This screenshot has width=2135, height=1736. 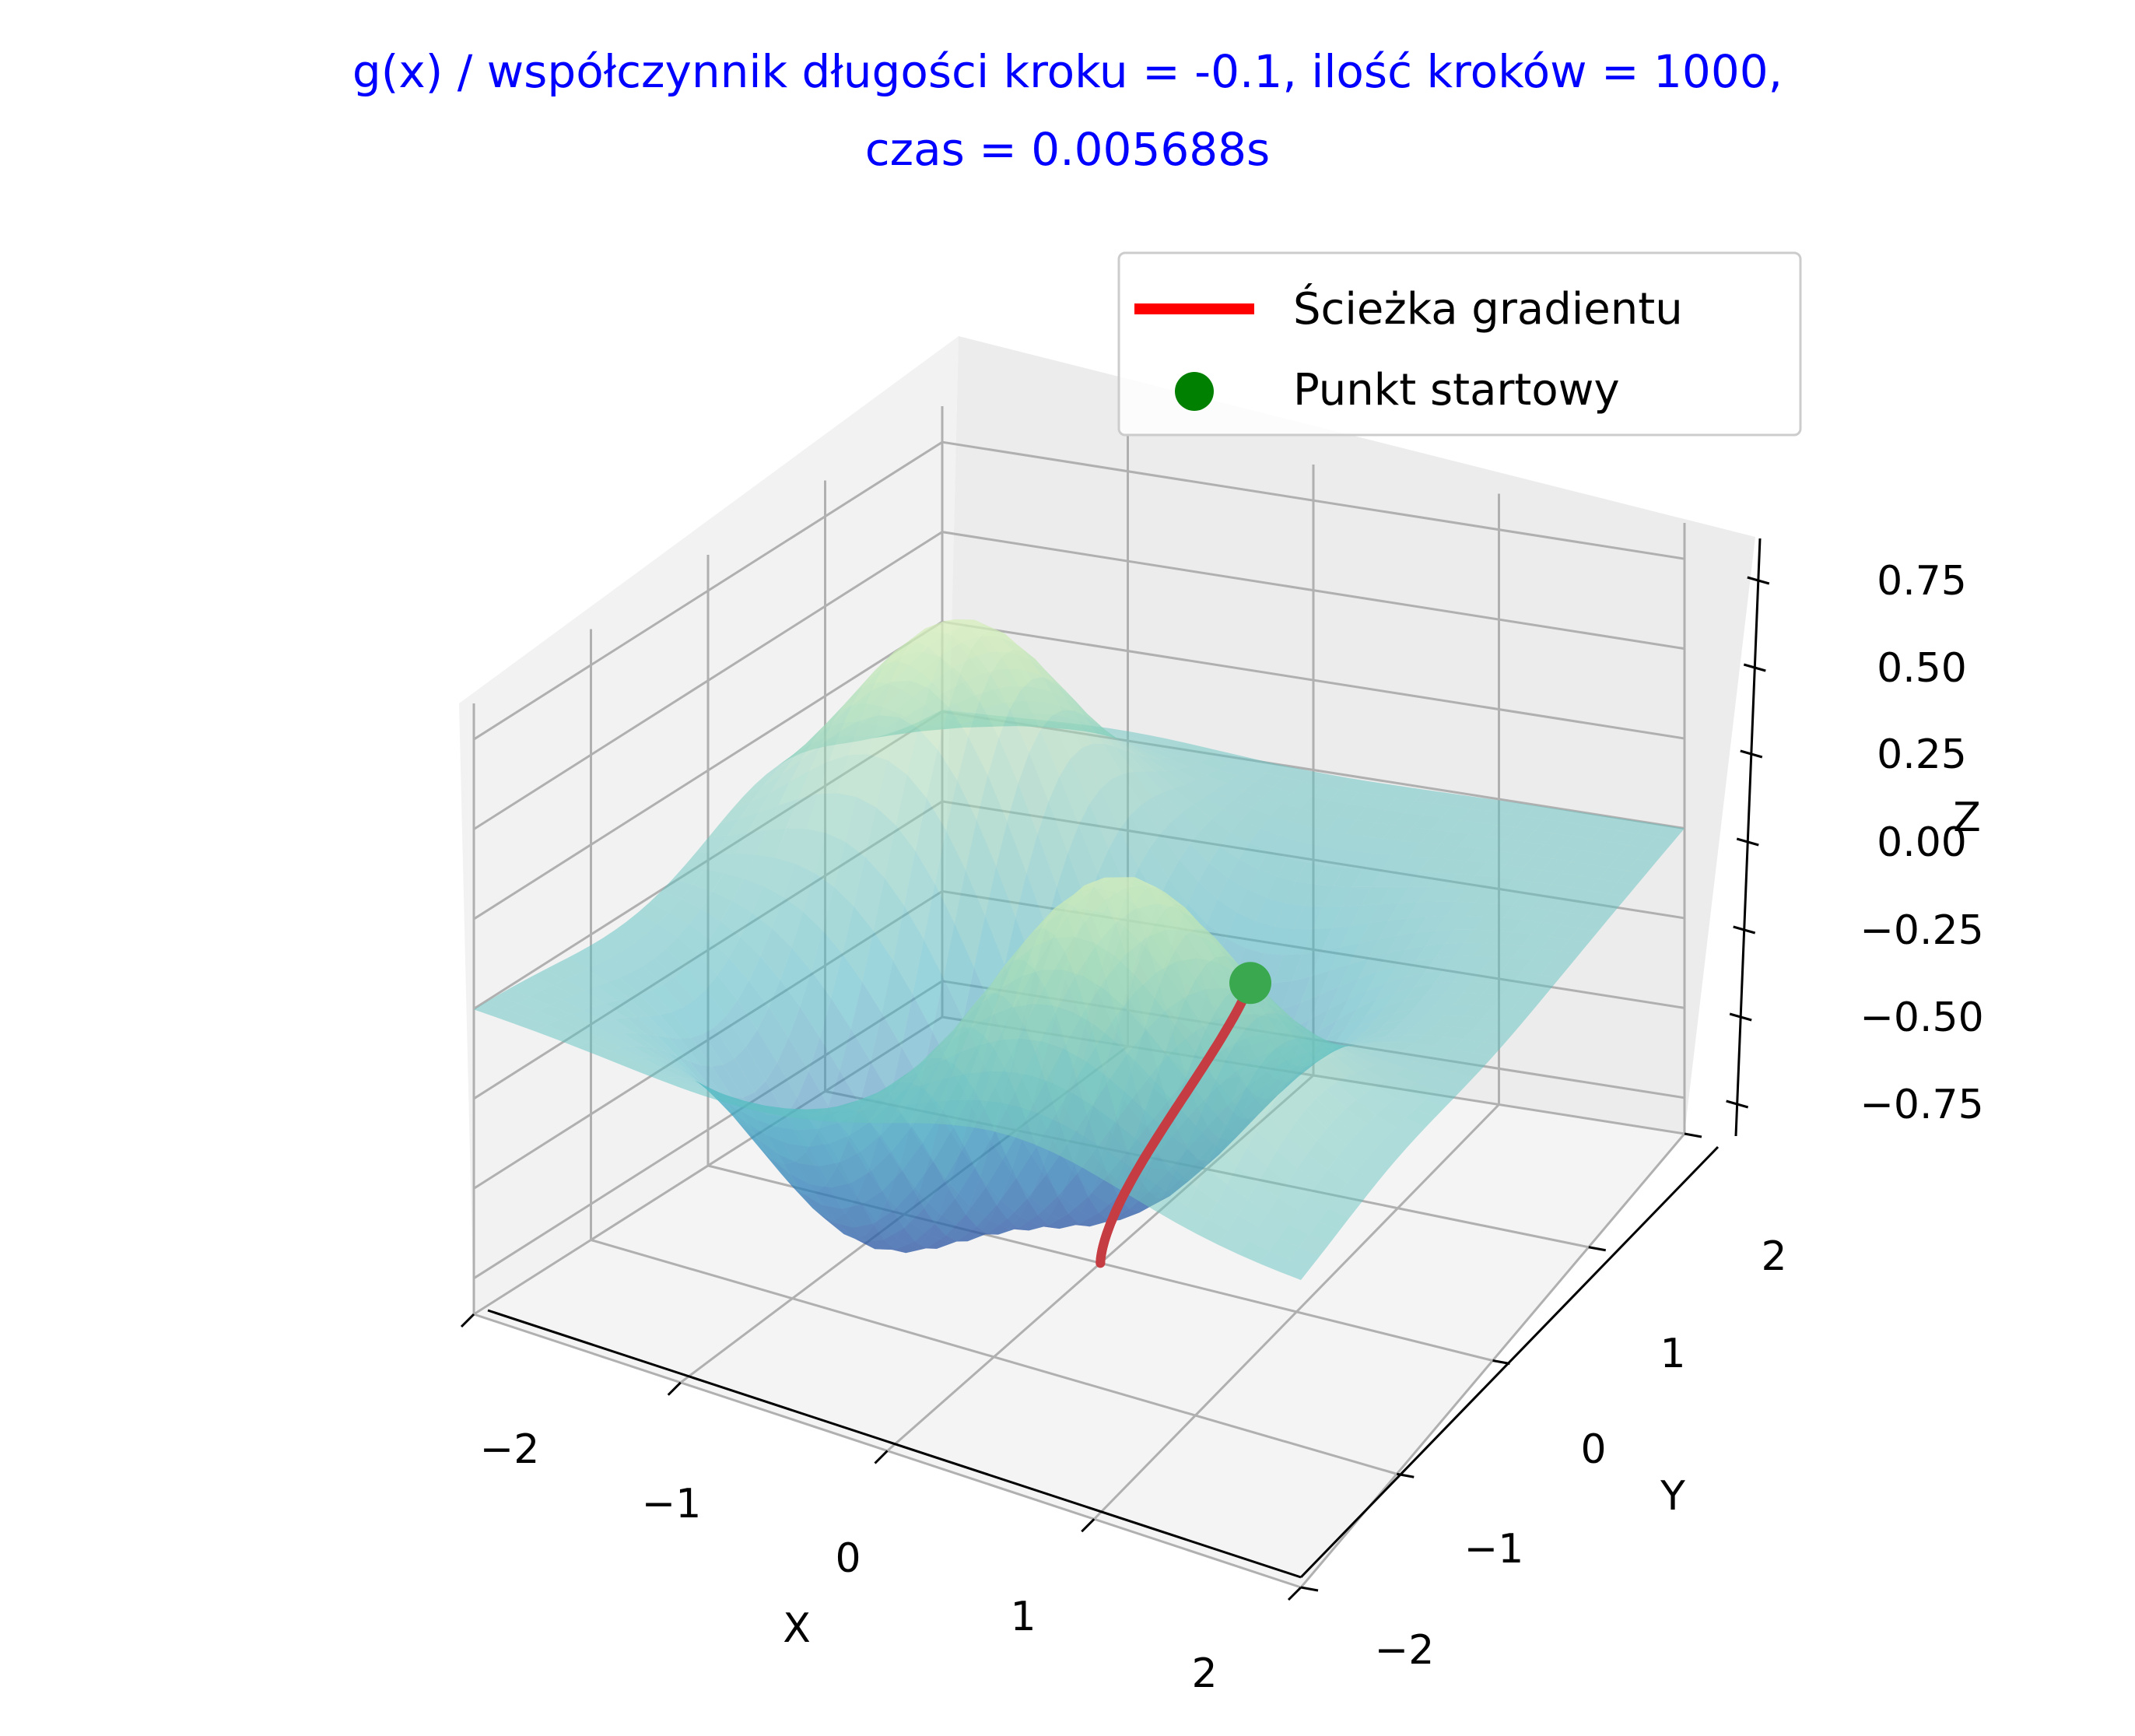 What do you see at coordinates (797, 1628) in the screenshot?
I see `x-axis-label: X` at bounding box center [797, 1628].